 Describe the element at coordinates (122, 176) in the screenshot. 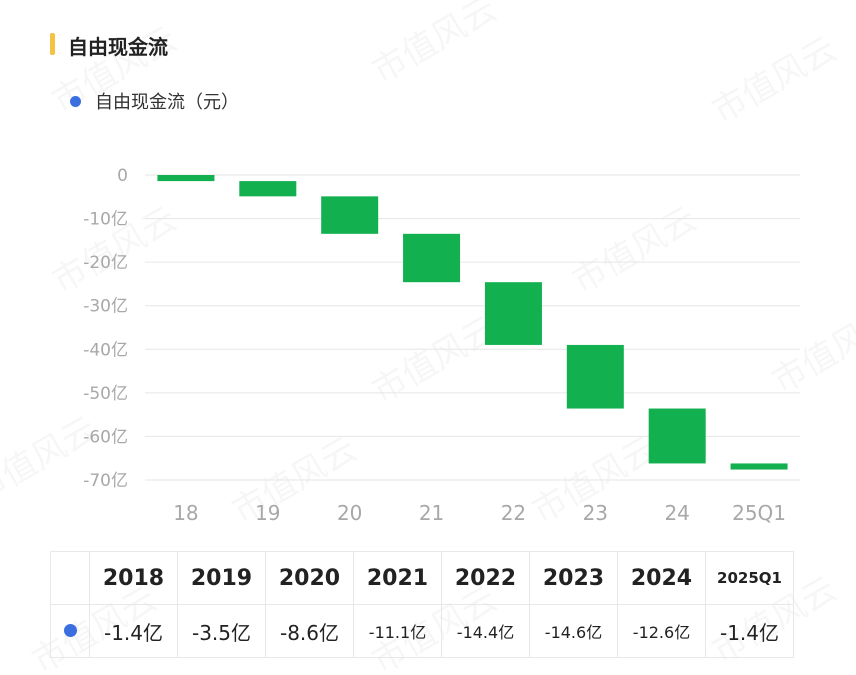

I see `y-tick-label: 0` at that location.